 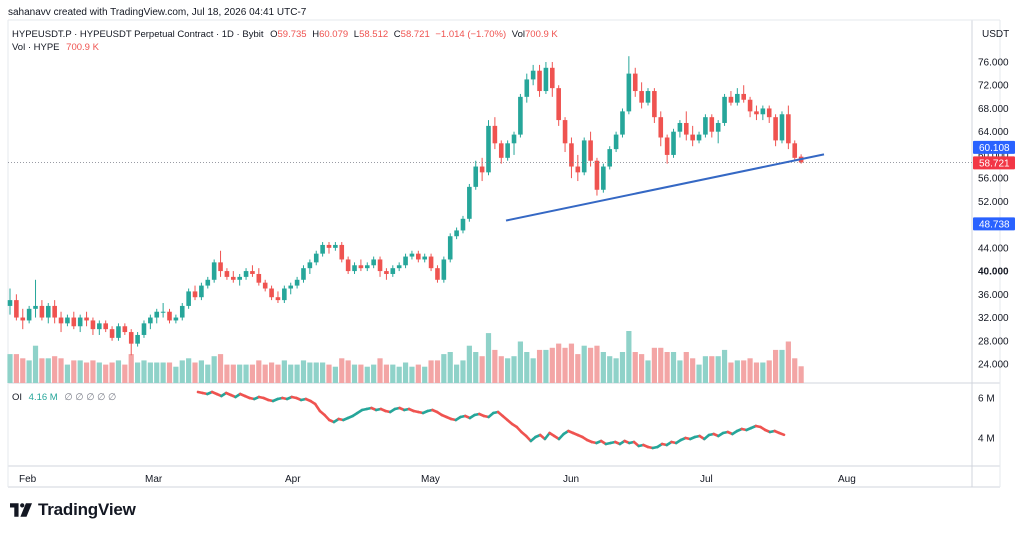 What do you see at coordinates (87, 509) in the screenshot?
I see `tradingview-logo-text: TradingView` at bounding box center [87, 509].